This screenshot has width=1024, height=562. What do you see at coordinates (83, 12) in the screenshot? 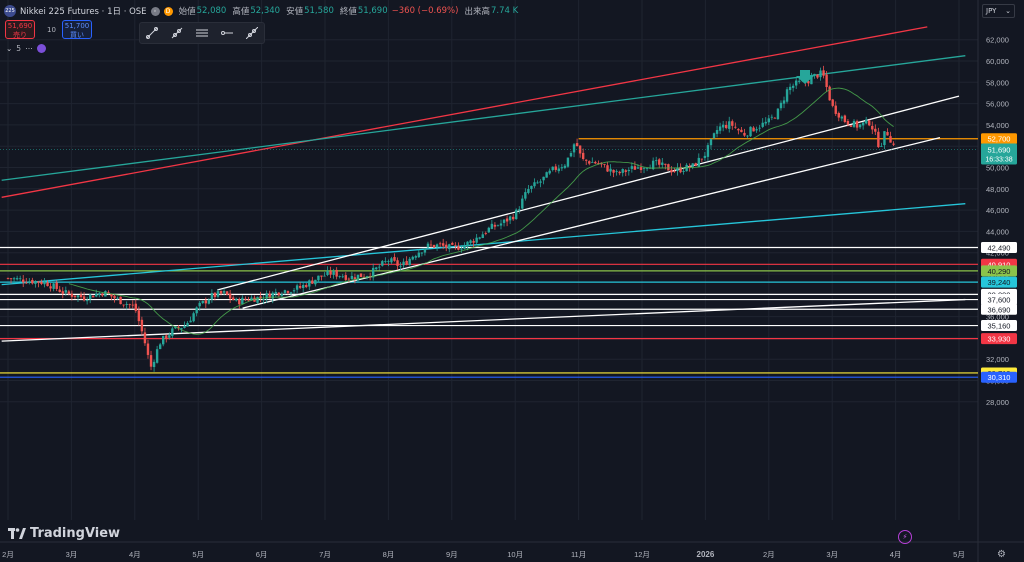
I see `symbol-title: Nikkei 225 Futures · 1日 · OSE` at bounding box center [83, 12].